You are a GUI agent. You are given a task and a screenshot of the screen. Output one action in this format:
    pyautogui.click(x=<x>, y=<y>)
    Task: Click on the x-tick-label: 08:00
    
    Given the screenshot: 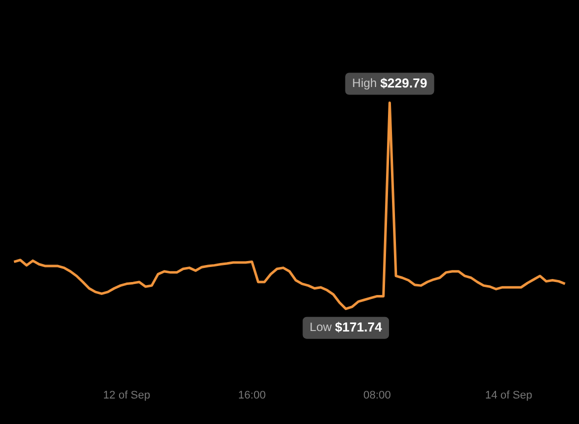 What is the action you would take?
    pyautogui.click(x=377, y=395)
    